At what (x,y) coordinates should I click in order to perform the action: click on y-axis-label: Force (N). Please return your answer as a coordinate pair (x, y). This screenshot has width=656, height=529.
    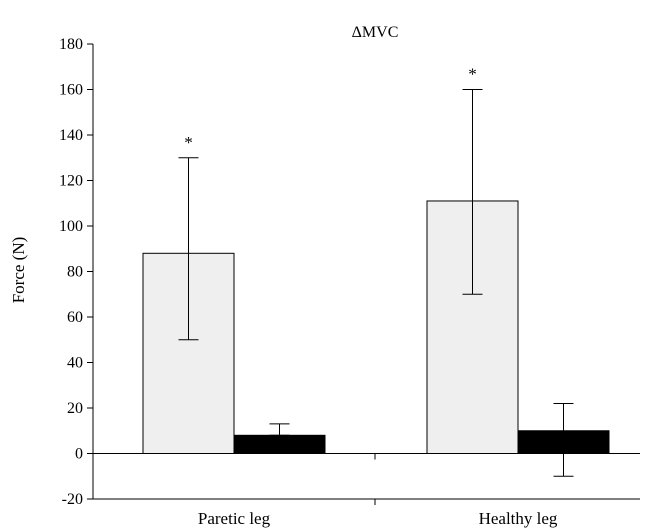
    Looking at the image, I should click on (18, 270).